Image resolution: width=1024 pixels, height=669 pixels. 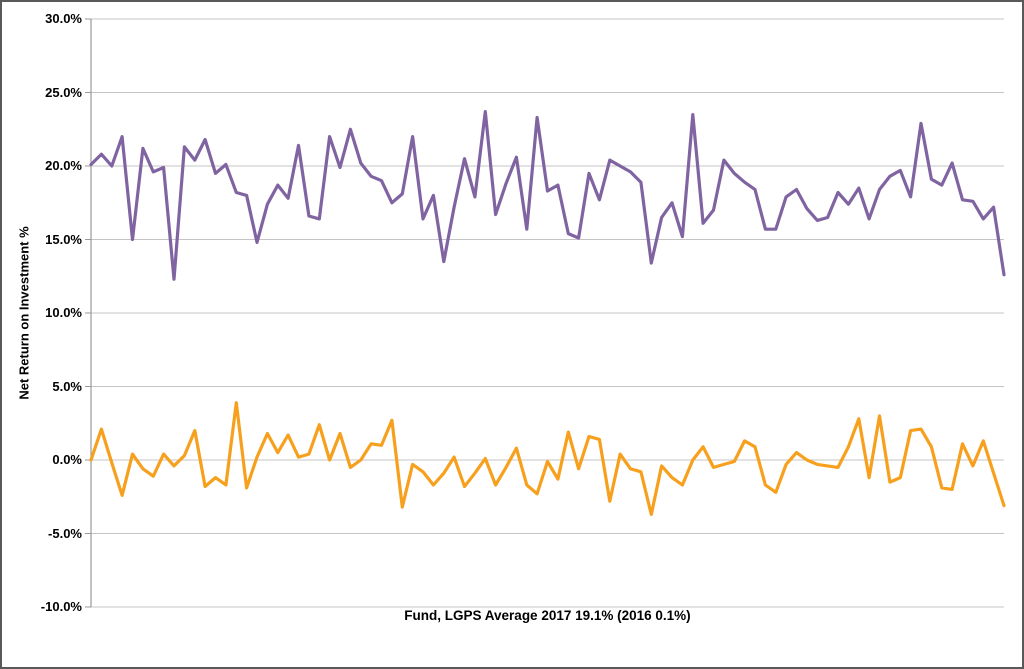 What do you see at coordinates (63, 18) in the screenshot?
I see `y-tick-label: 30.0%` at bounding box center [63, 18].